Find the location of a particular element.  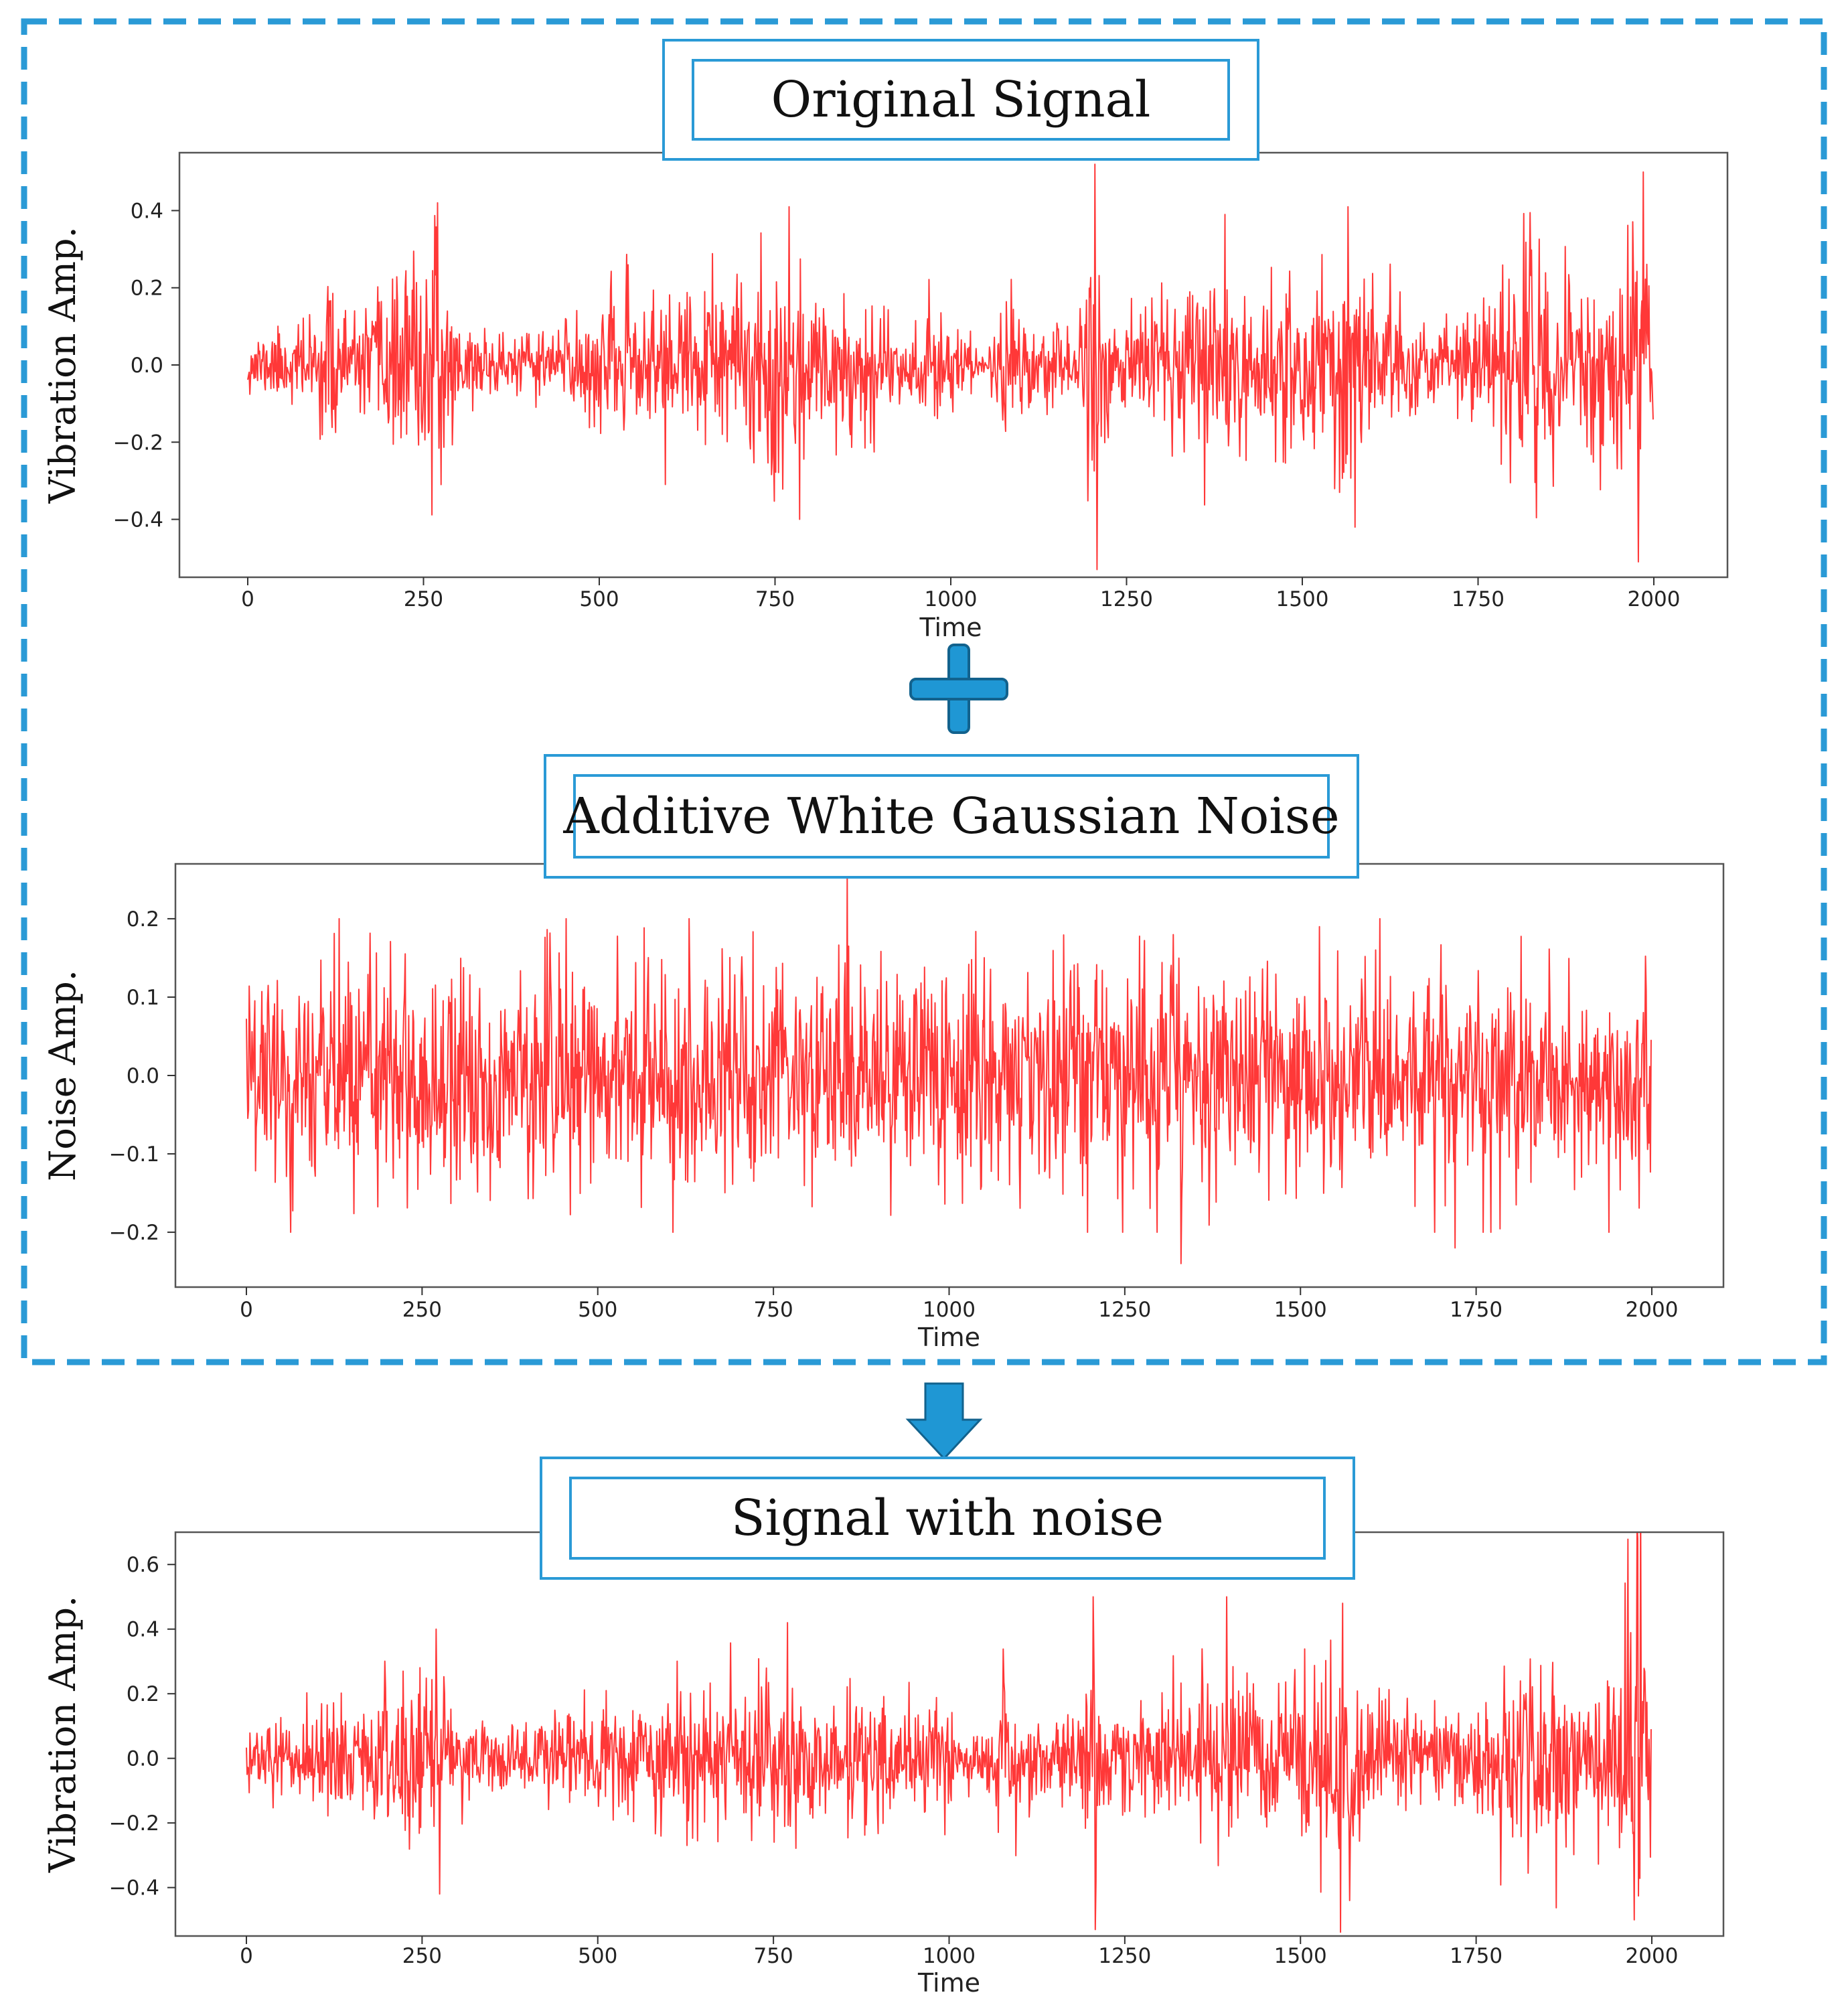

y-tick-label: 0.6 is located at coordinates (143, 1565).